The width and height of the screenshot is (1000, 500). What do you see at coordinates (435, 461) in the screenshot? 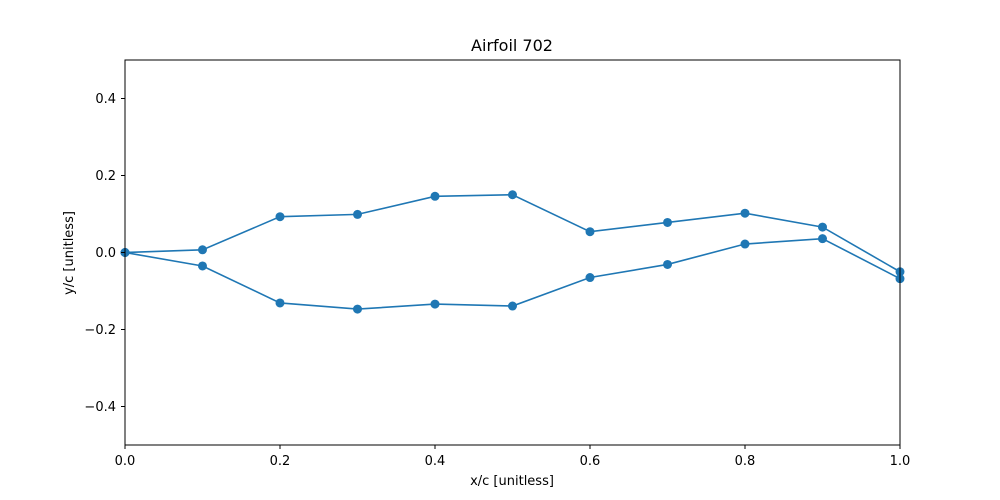
I see `x-tick-label: 0.4` at bounding box center [435, 461].